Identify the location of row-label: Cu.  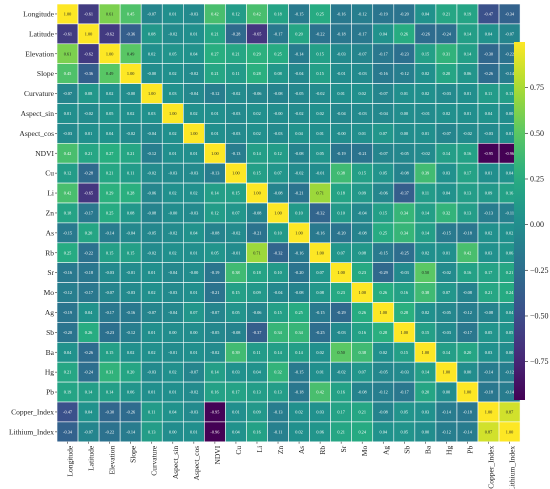
(49, 173).